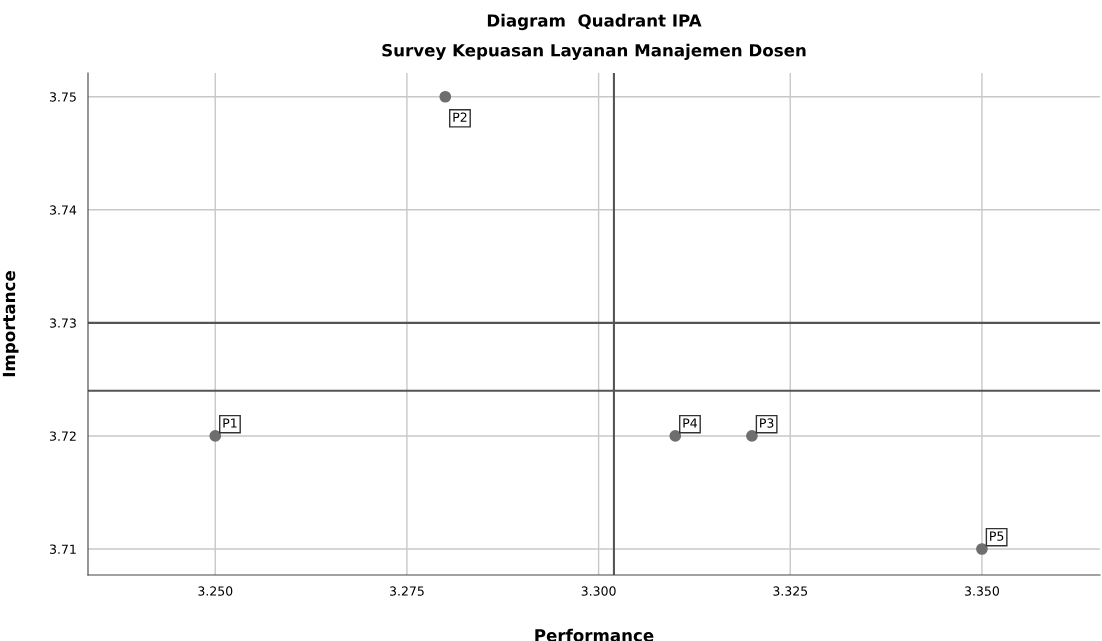  What do you see at coordinates (230, 423) in the screenshot?
I see `annotation: P1` at bounding box center [230, 423].